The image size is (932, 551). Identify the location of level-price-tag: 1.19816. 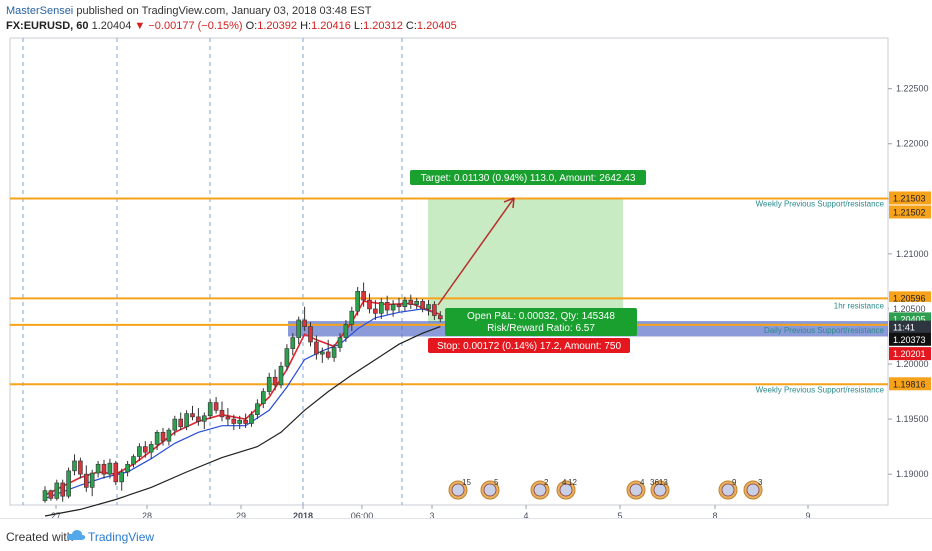
(910, 384).